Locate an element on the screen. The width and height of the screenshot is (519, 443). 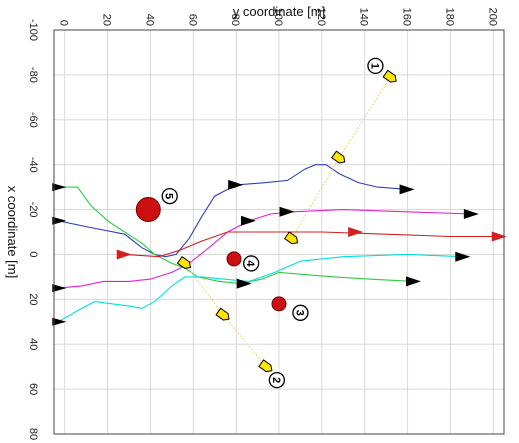
number-label: 5 is located at coordinates (169, 196).